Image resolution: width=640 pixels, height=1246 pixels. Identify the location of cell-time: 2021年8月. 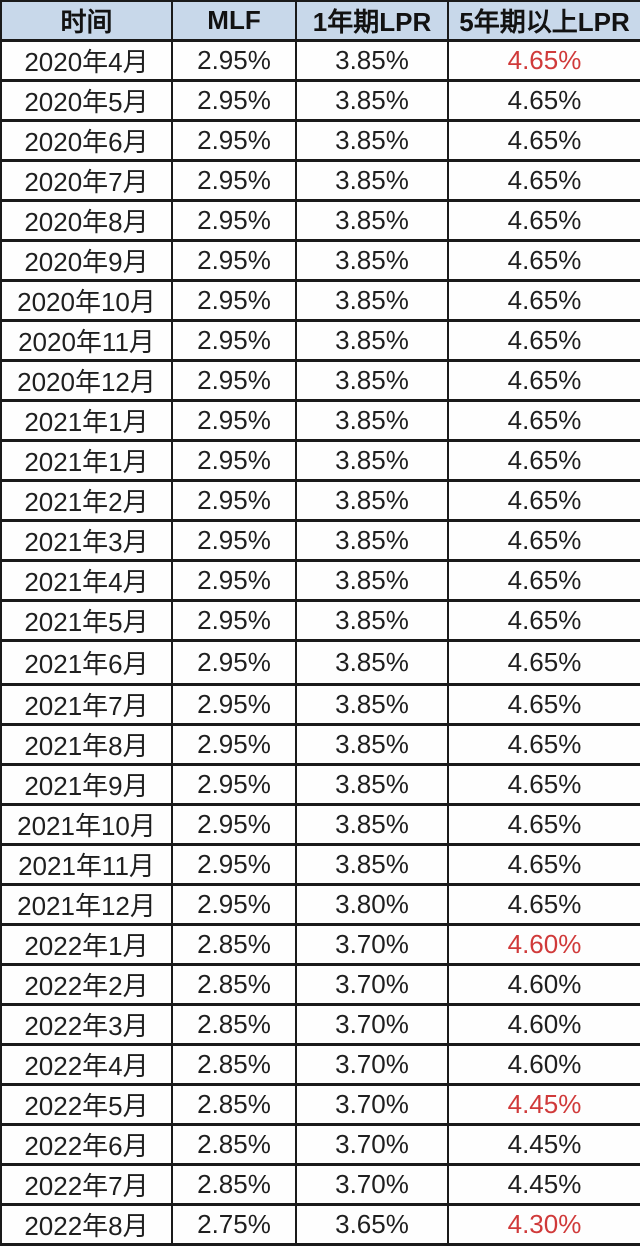
(86, 744).